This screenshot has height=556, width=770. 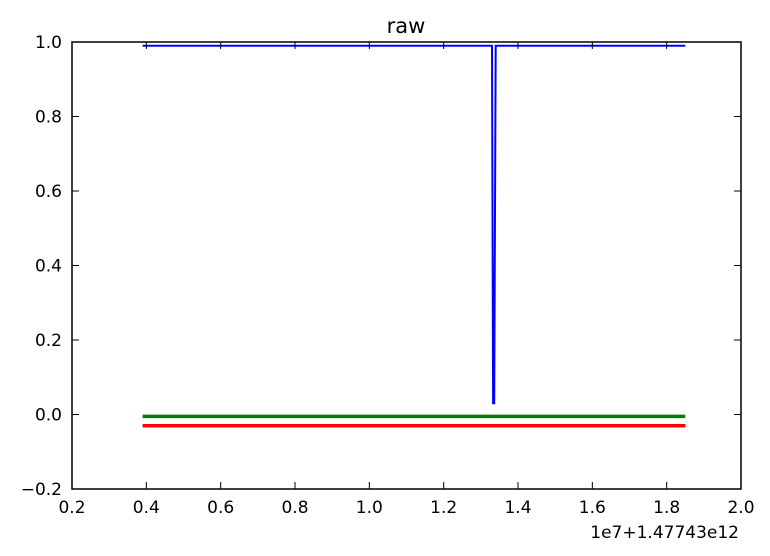 What do you see at coordinates (664, 533) in the screenshot?
I see `x-axis-offset-label: 1e7+1.47743e12` at bounding box center [664, 533].